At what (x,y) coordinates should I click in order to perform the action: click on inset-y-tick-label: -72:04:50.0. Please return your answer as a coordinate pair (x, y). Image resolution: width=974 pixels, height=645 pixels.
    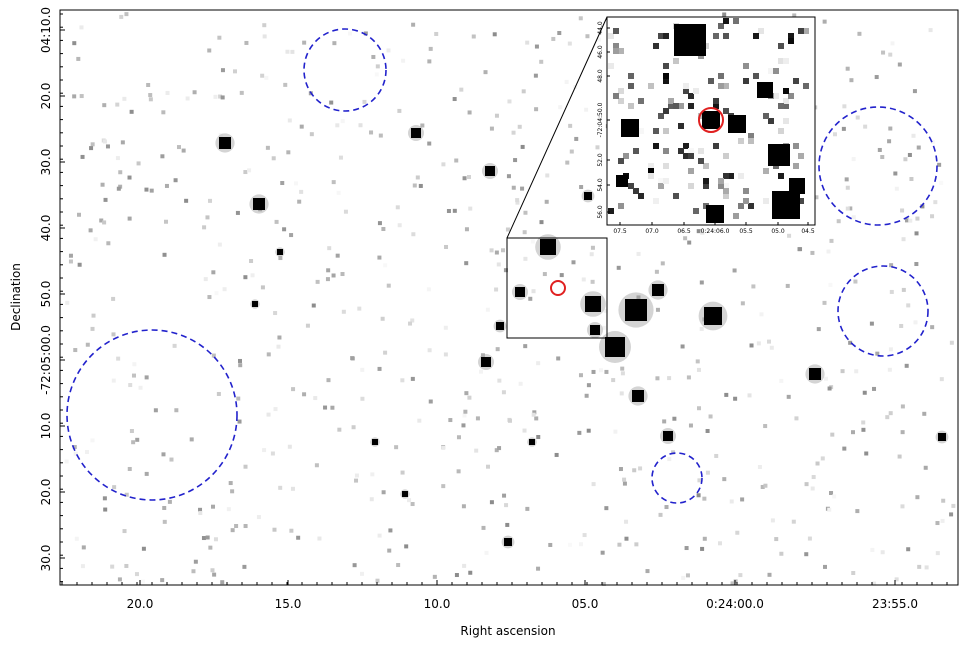
    Looking at the image, I should click on (600, 119).